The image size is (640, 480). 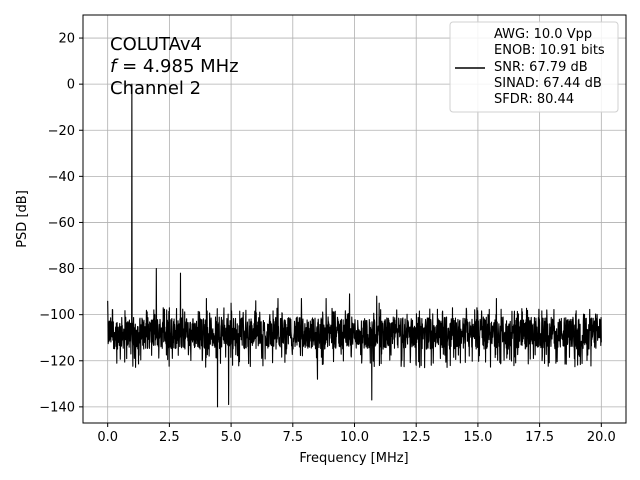 What do you see at coordinates (57, 407) in the screenshot?
I see `y-tick-label: −140` at bounding box center [57, 407].